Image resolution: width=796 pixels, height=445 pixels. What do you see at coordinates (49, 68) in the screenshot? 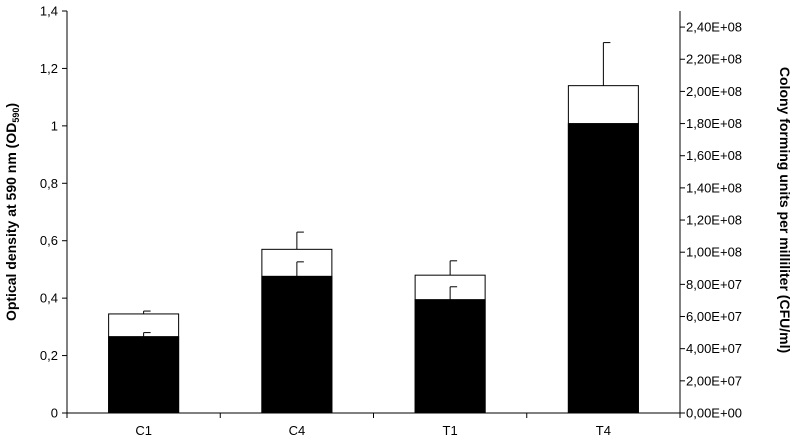
I see `left-tick-label: 1,2` at bounding box center [49, 68].